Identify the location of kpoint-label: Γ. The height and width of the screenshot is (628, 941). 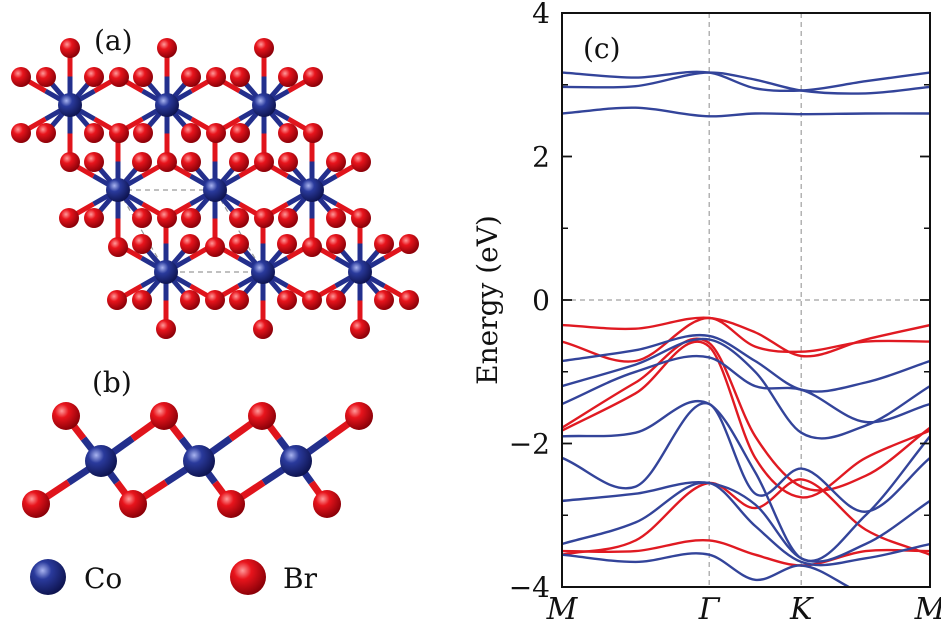
(709, 609).